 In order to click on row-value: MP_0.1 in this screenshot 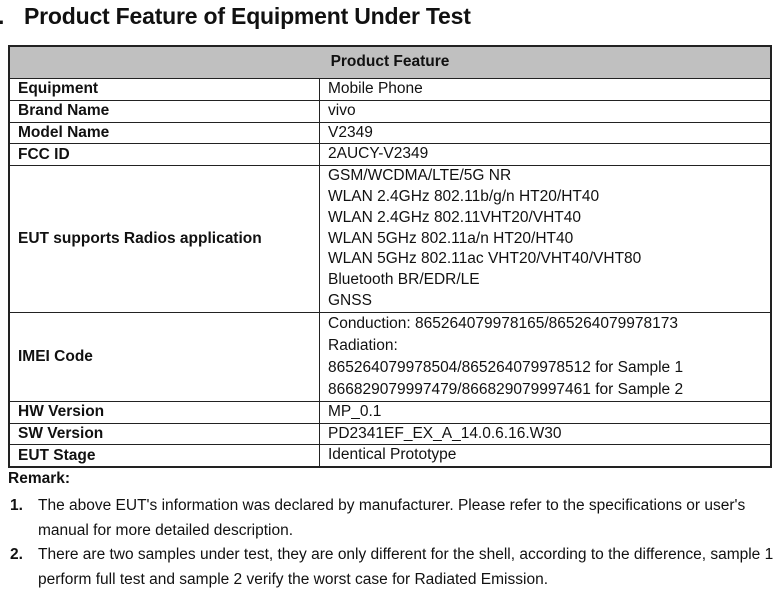, I will do `click(545, 412)`.